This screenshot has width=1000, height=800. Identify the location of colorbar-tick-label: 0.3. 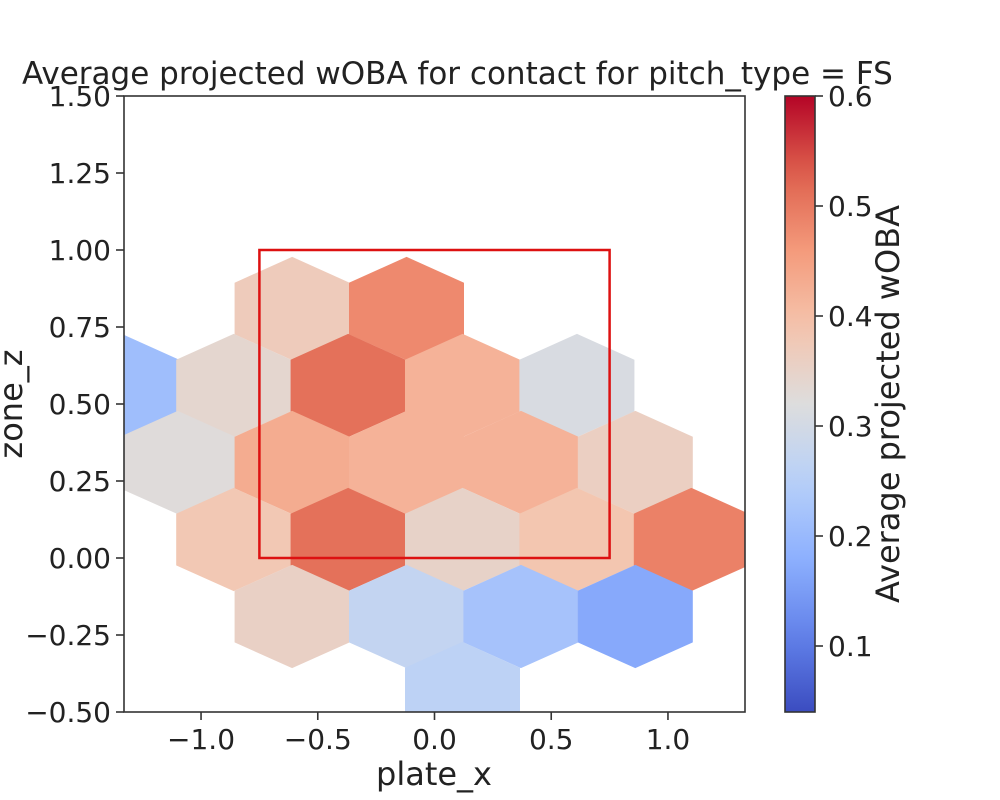
(850, 426).